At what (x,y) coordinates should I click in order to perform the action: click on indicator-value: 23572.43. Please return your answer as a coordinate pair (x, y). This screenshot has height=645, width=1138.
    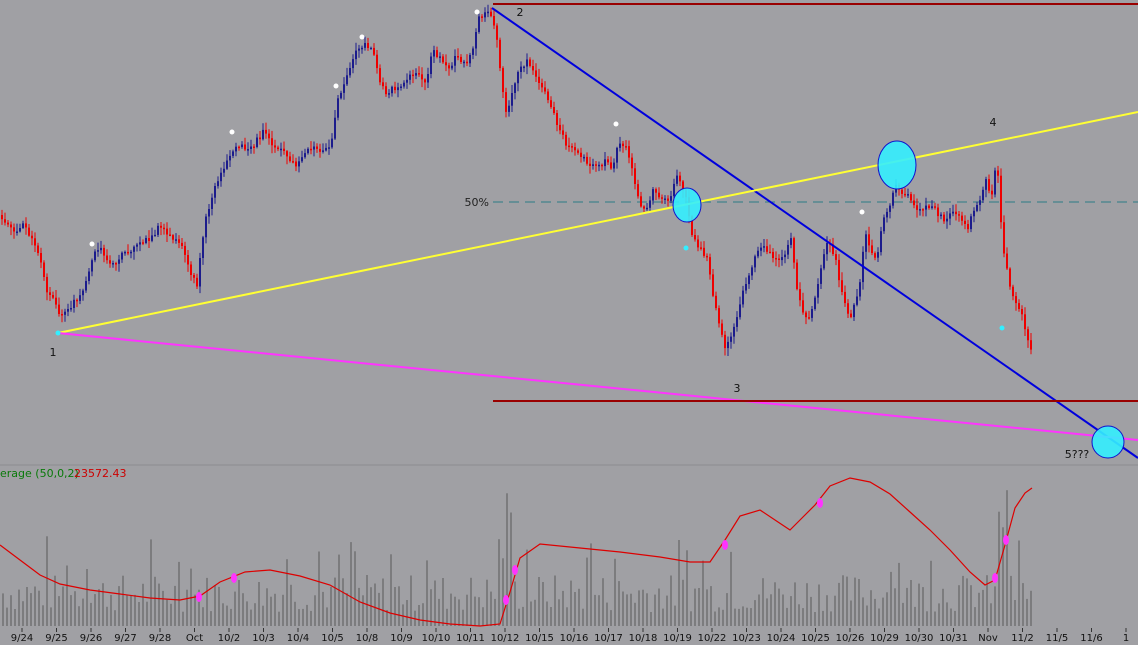
    Looking at the image, I should click on (100, 473).